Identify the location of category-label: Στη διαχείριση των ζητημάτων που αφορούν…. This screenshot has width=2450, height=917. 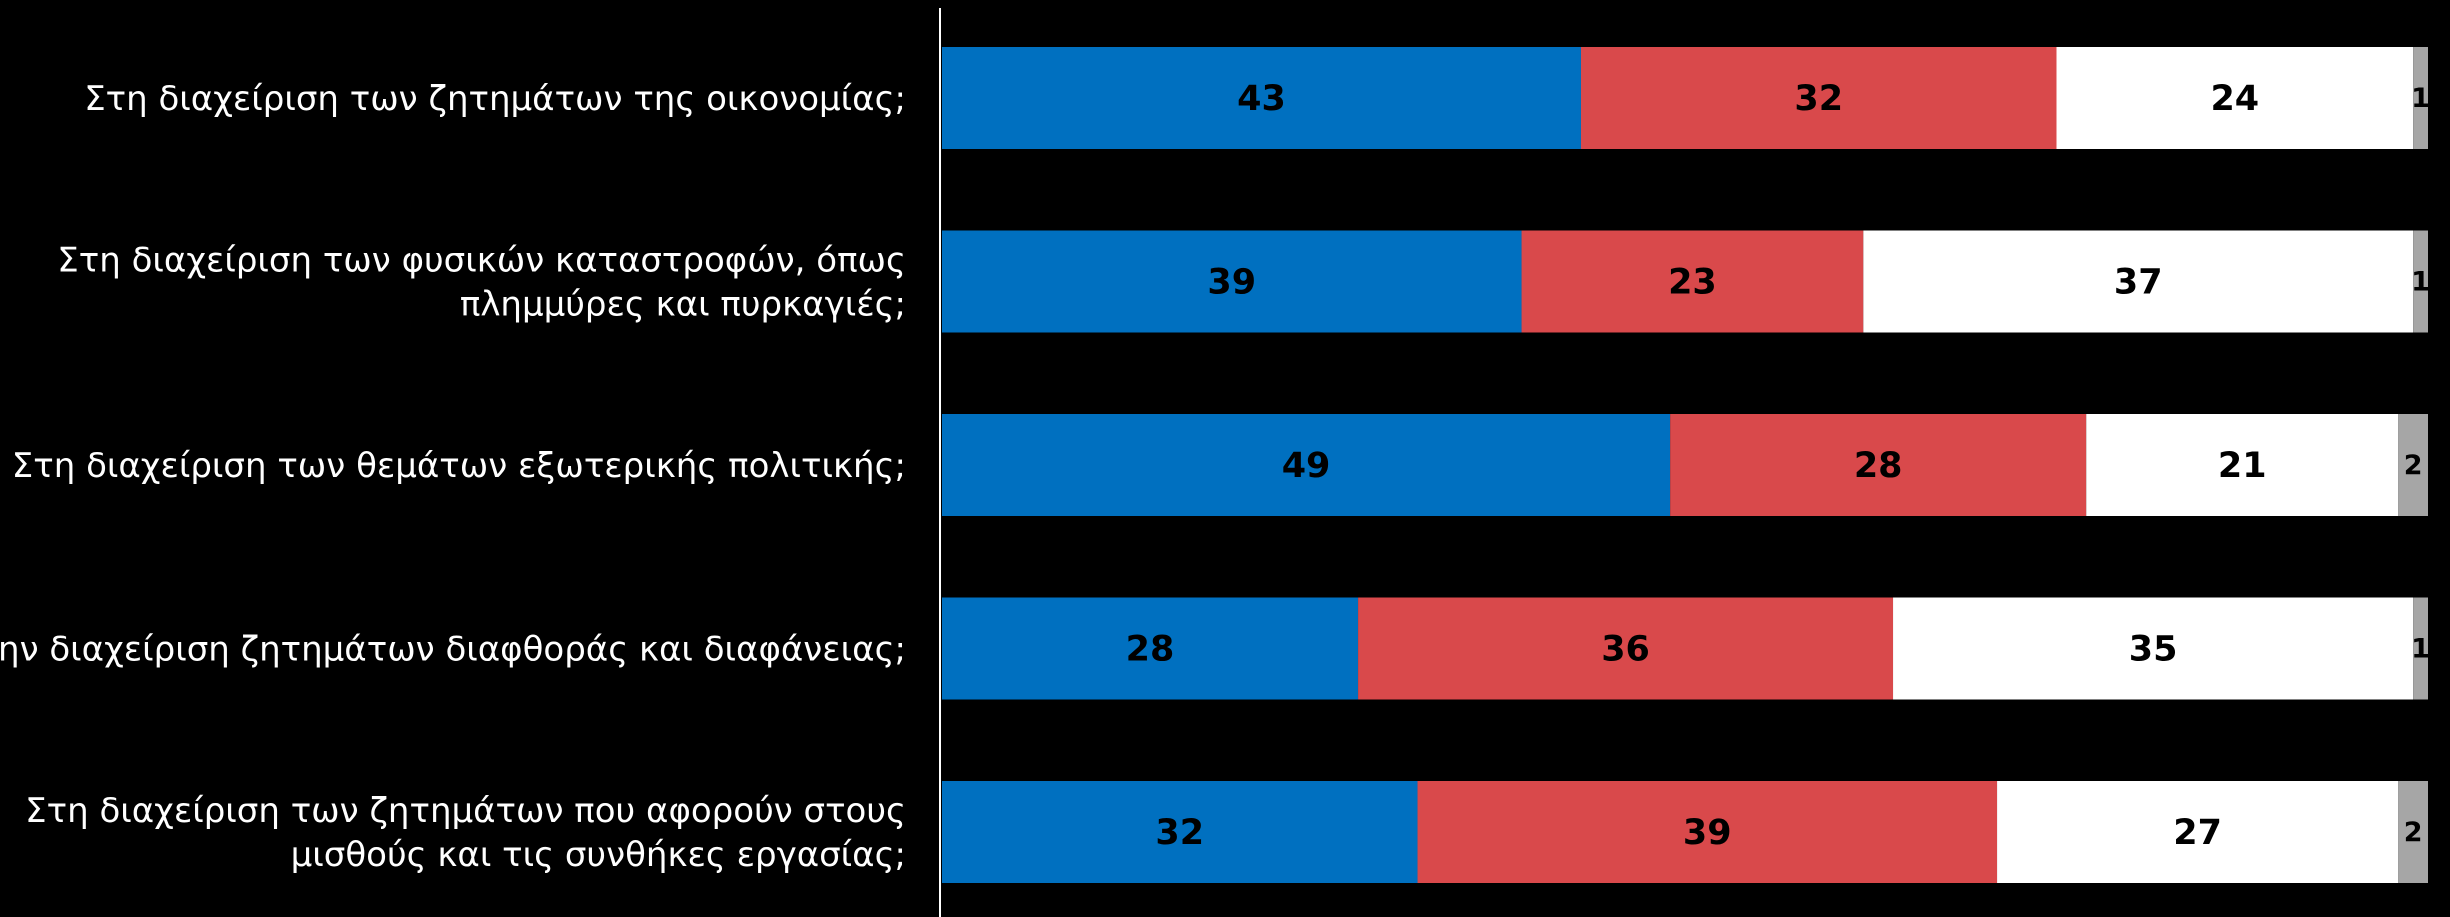
(465, 833).